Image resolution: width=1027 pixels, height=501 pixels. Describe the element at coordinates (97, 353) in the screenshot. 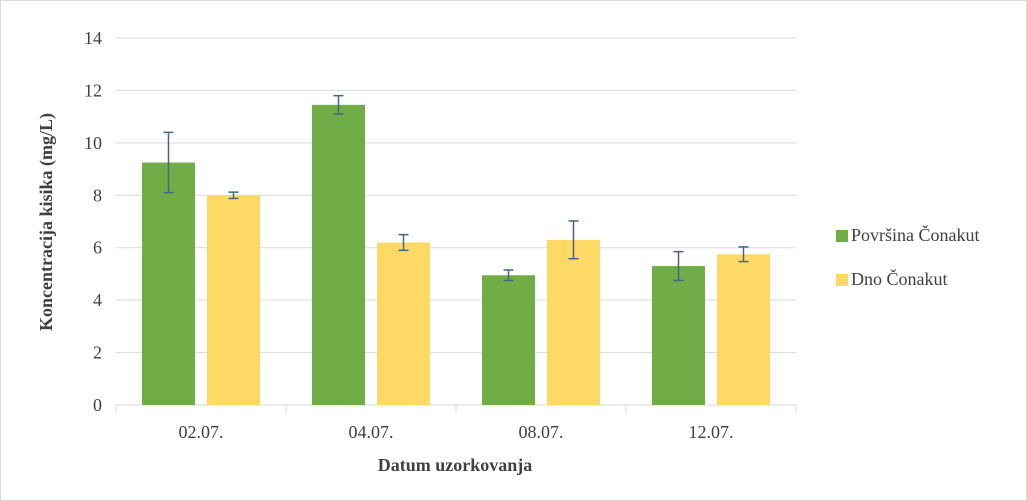

I see `y-tick-label: 2` at that location.